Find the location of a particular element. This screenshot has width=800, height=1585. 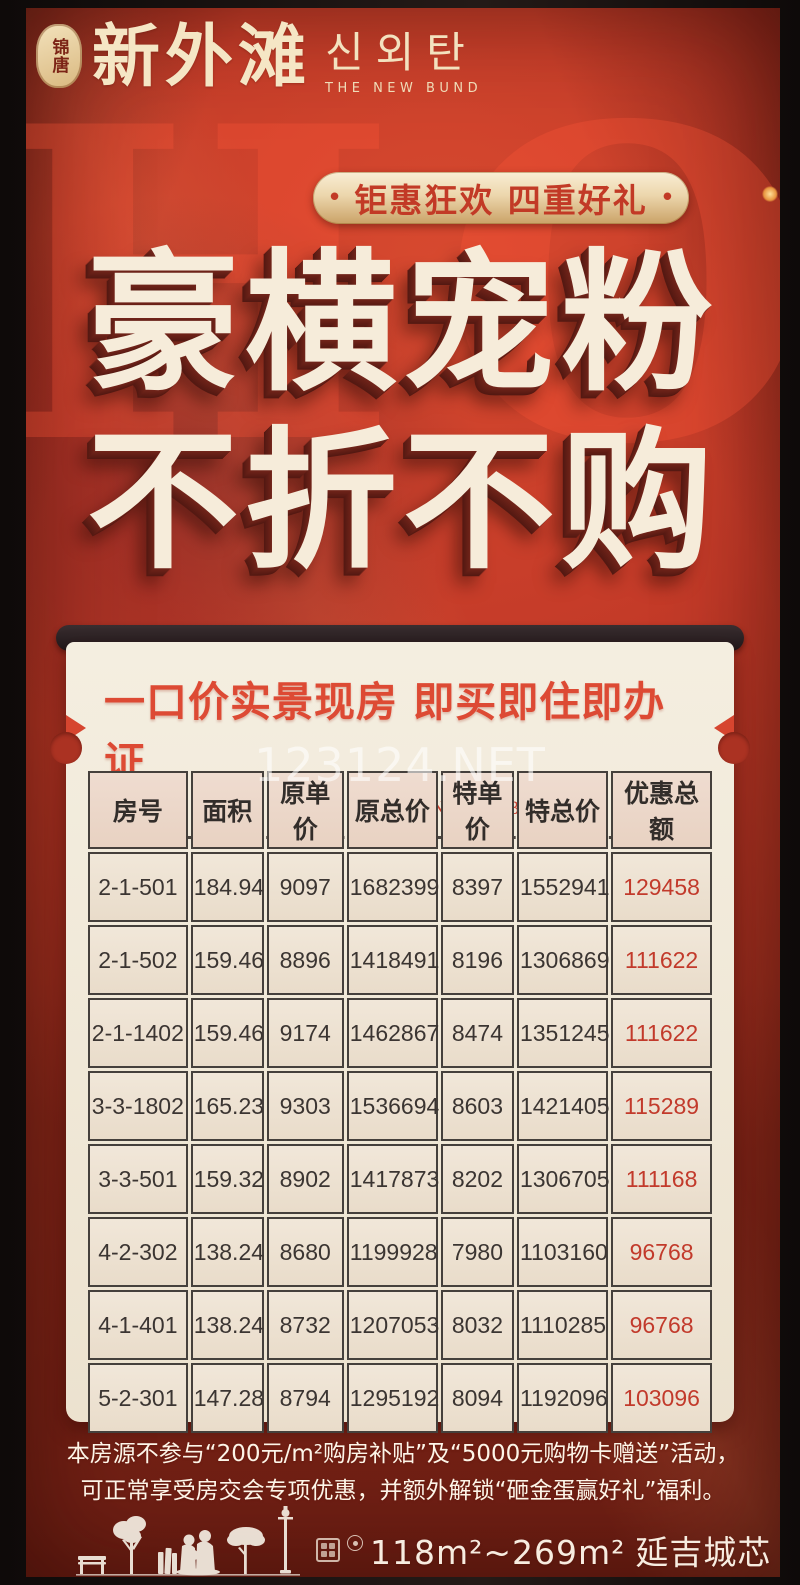

brand-name-cn: 新外滩 is located at coordinates (202, 57).